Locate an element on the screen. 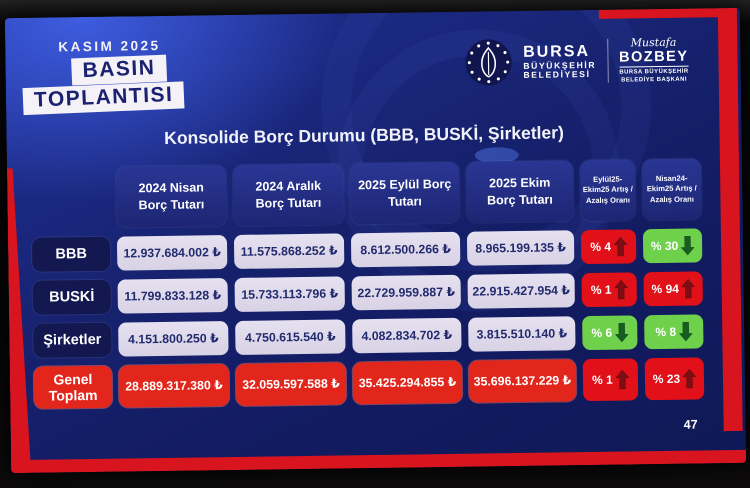  value-cell: 11.575.868.252 ₺ is located at coordinates (289, 251).